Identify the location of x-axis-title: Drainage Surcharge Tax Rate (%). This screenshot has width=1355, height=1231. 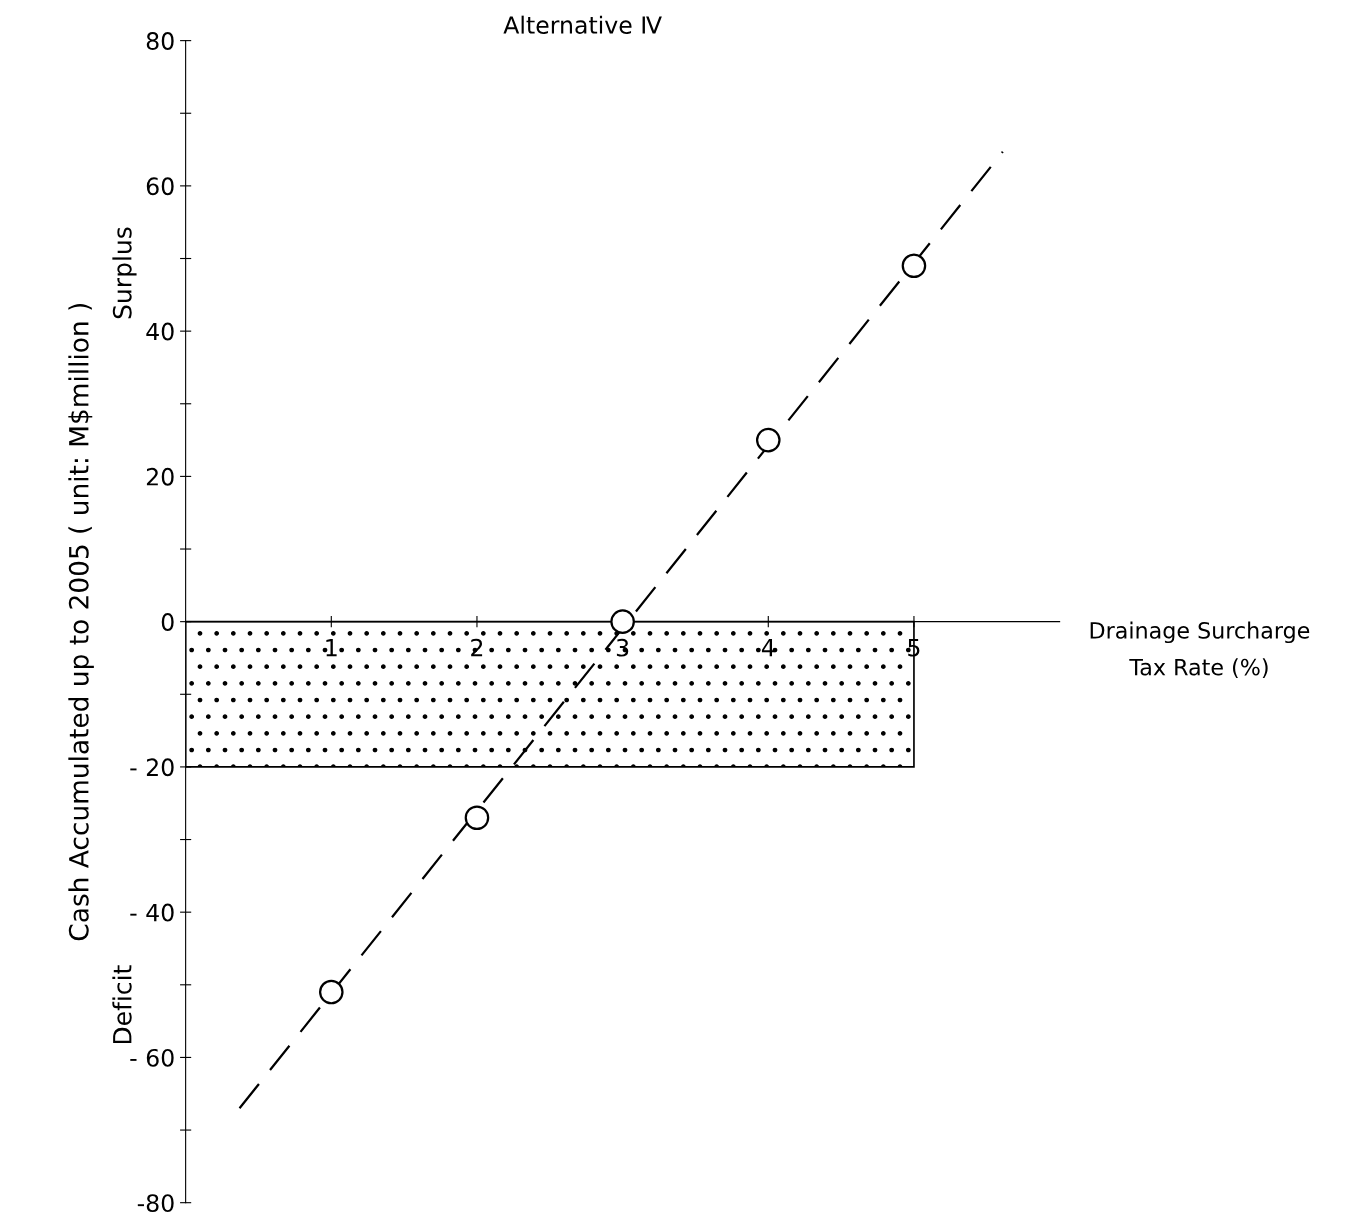
(1200, 650).